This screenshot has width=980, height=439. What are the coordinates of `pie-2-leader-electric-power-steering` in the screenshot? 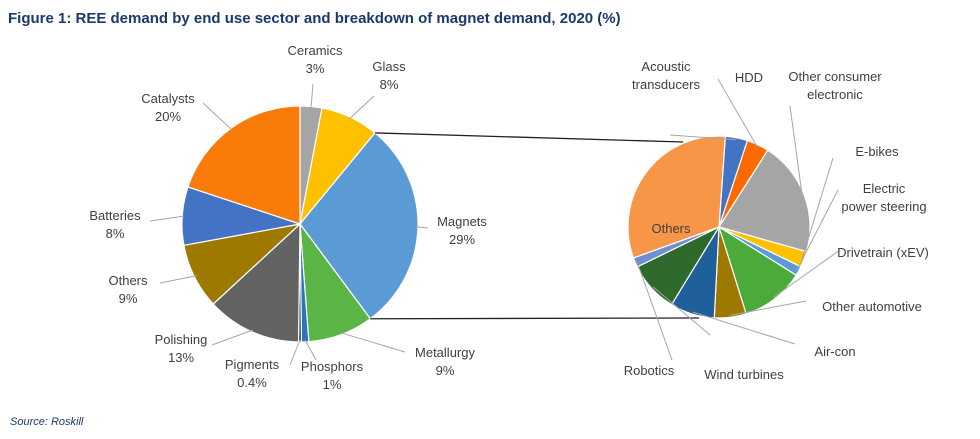 It's located at (817, 230).